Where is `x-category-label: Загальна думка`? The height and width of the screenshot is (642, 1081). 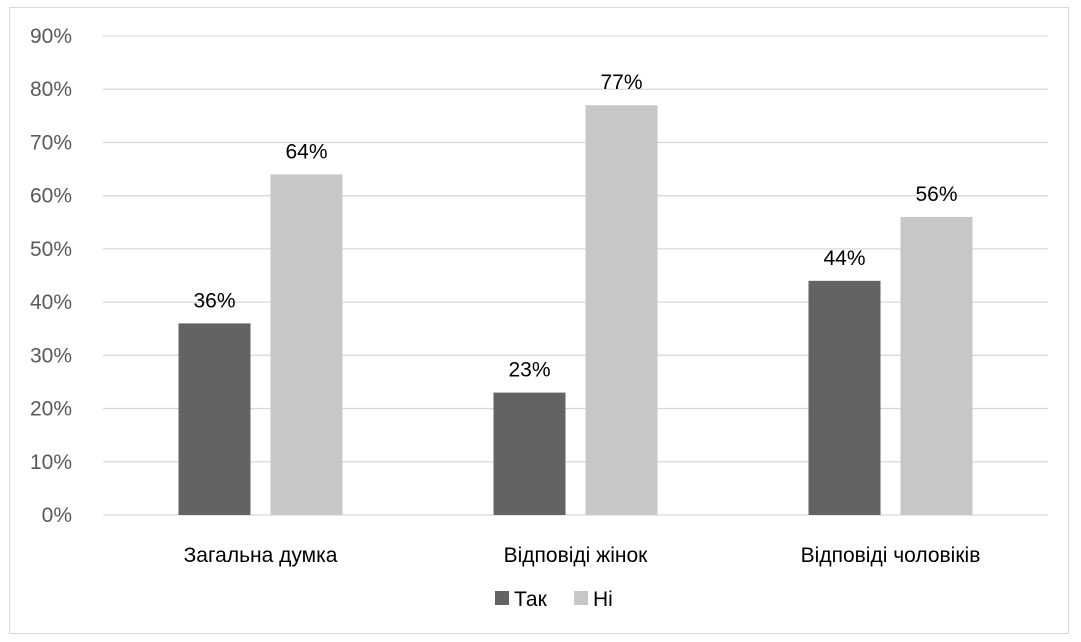
x-category-label: Загальна думка is located at coordinates (261, 555).